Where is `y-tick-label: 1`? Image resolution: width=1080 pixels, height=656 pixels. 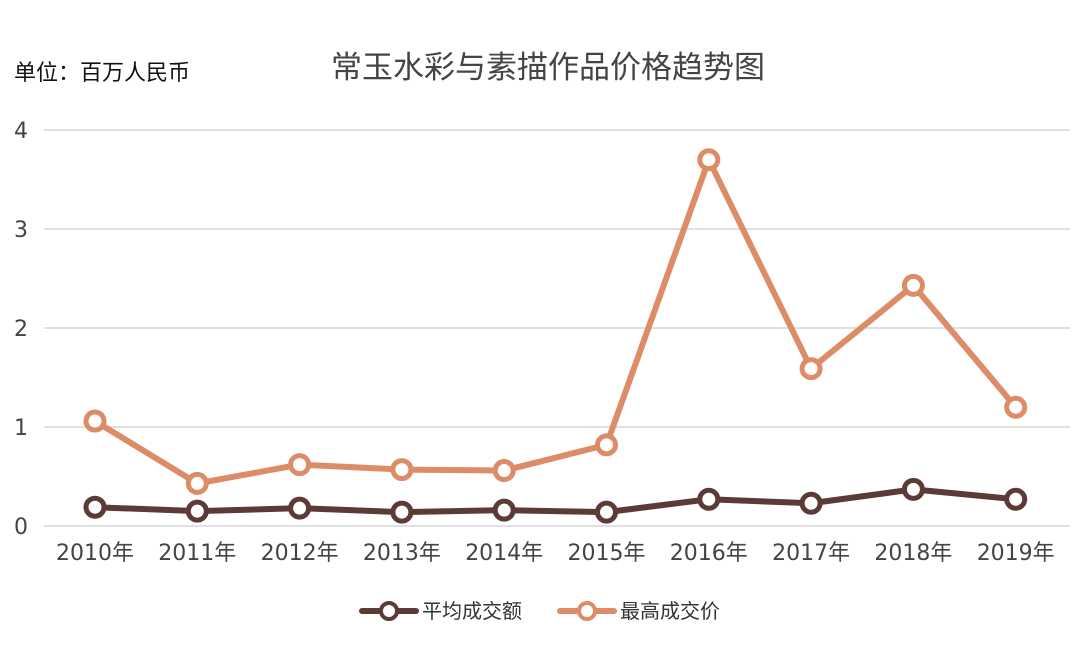 y-tick-label: 1 is located at coordinates (21, 428).